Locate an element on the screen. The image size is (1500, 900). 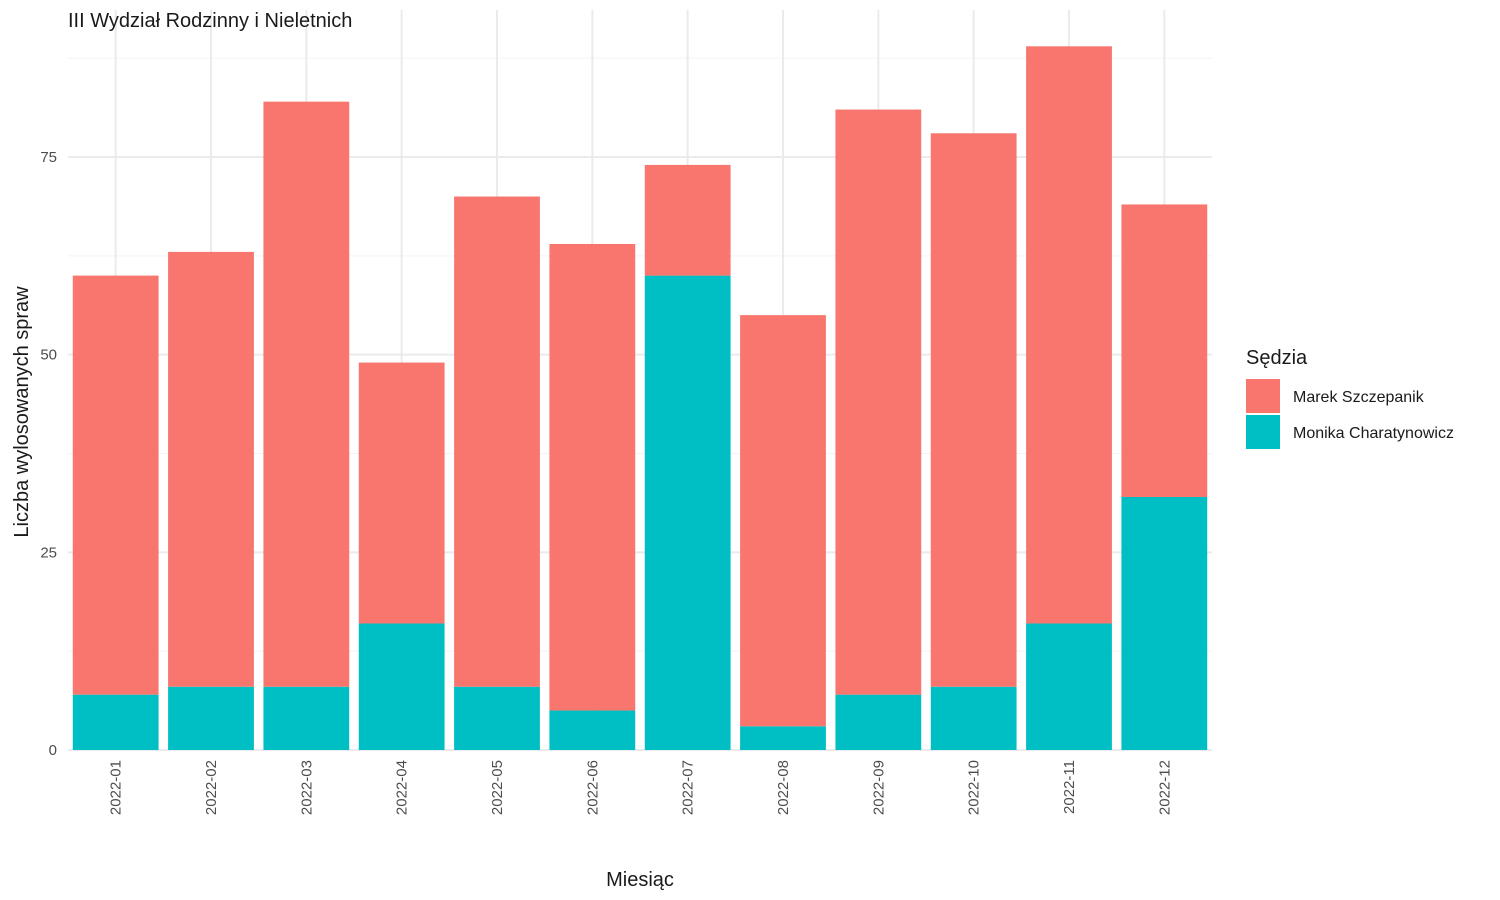
x-tick-label: 2022-10 is located at coordinates (974, 787).